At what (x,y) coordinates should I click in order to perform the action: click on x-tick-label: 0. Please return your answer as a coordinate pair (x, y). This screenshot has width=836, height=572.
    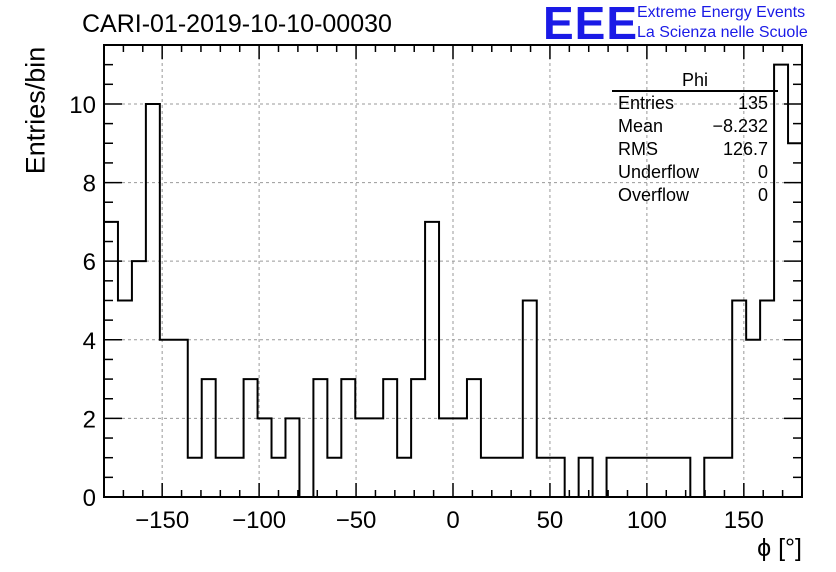
    Looking at the image, I should click on (452, 520).